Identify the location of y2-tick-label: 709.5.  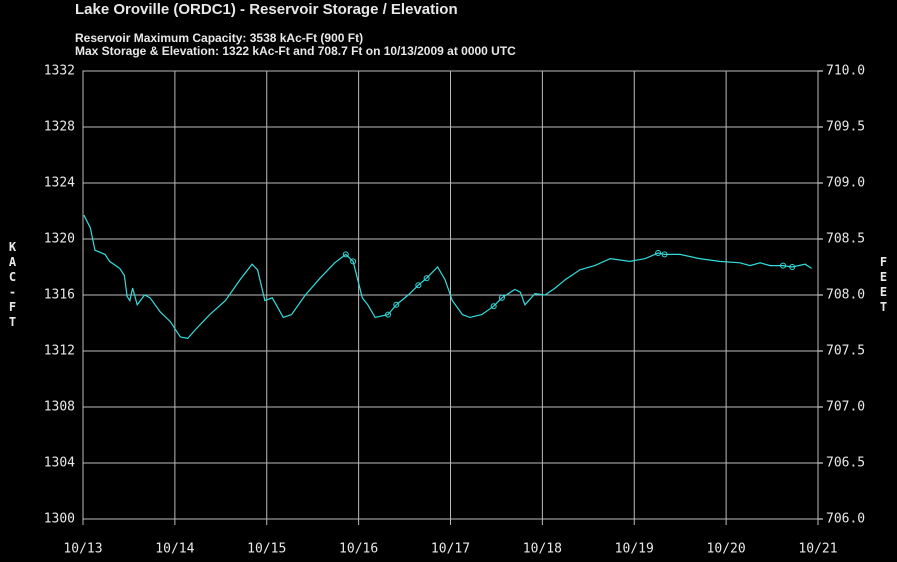
(845, 127).